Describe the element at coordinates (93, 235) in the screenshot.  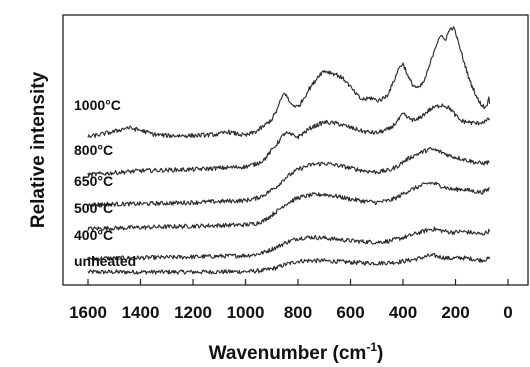
I see `series-label-1: 400°C` at that location.